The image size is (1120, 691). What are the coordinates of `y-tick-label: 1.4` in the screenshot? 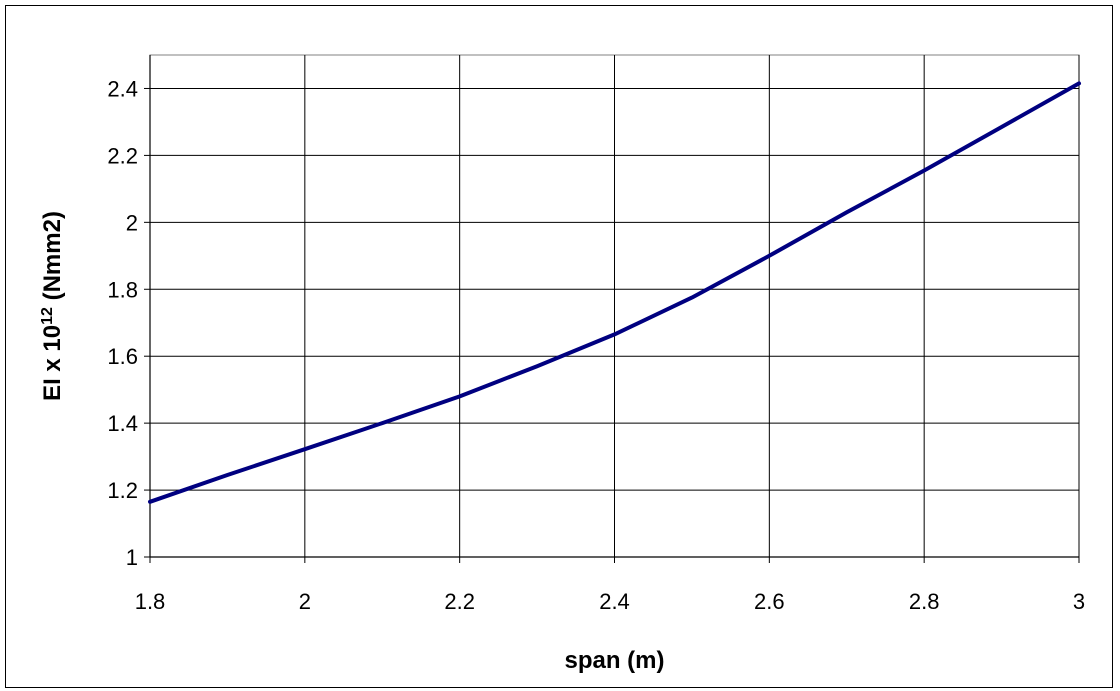 It's located at (122, 423).